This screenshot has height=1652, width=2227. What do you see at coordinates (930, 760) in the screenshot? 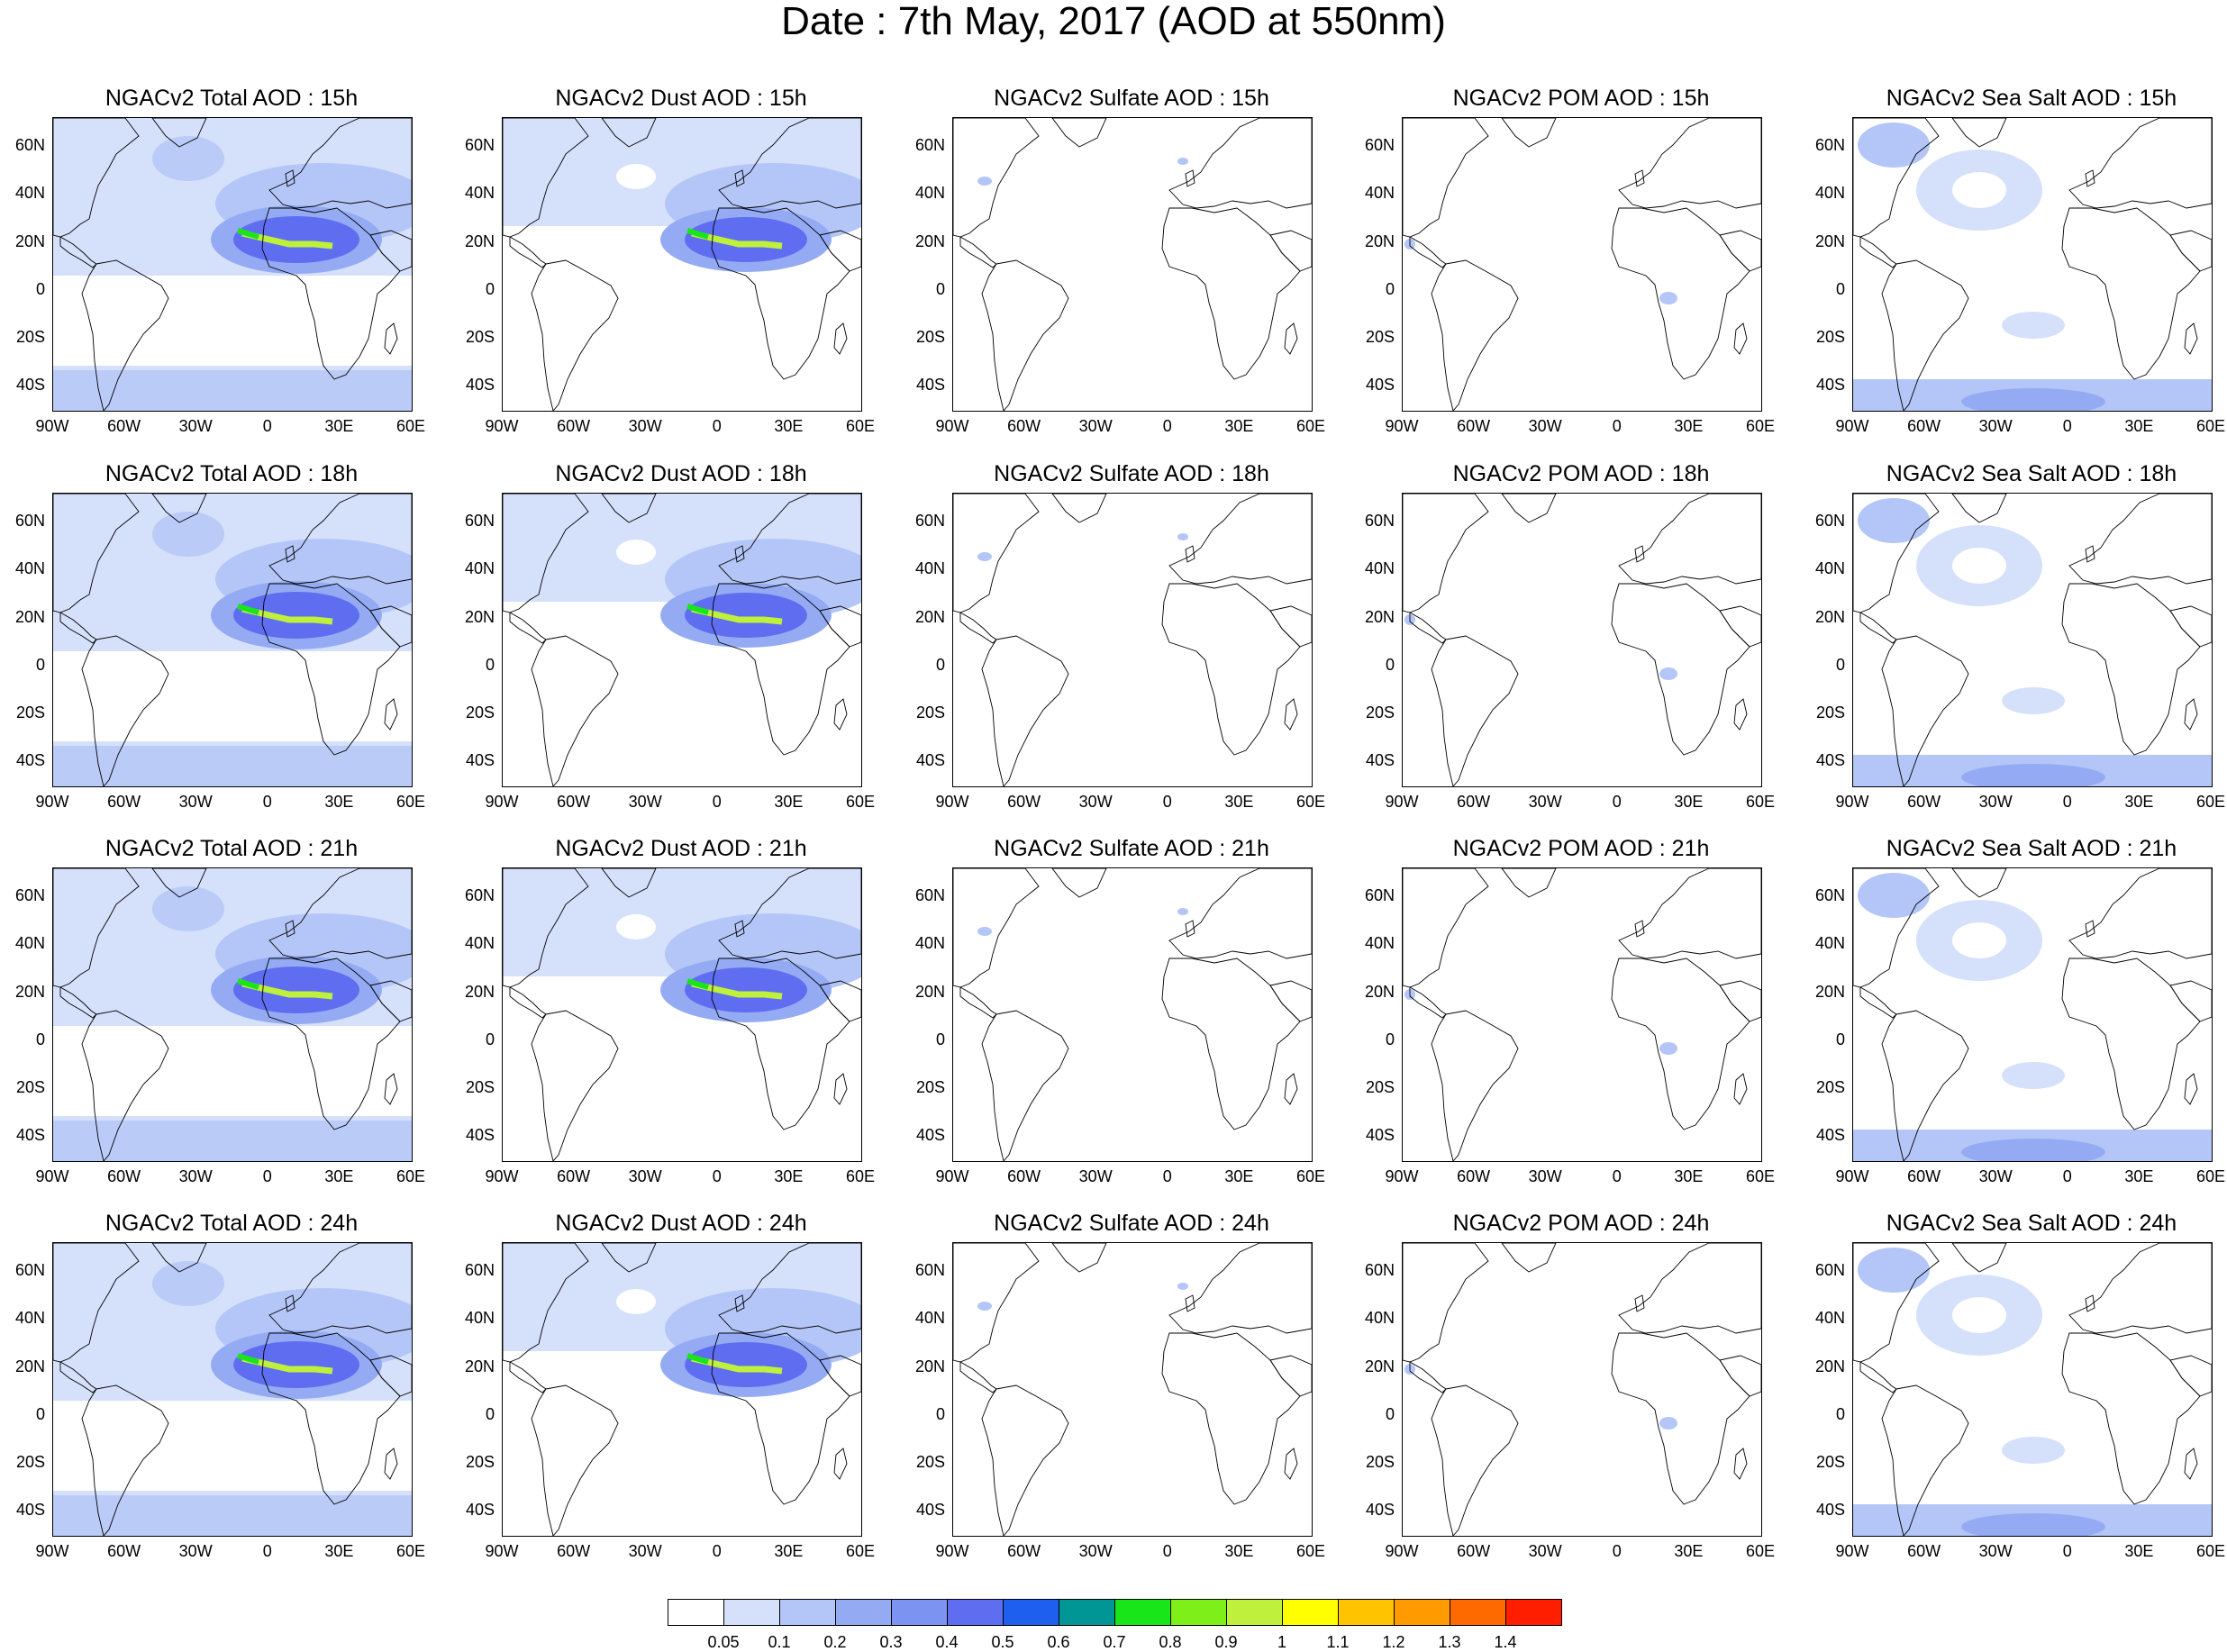
I see `lat-tick-label: 40S` at bounding box center [930, 760].